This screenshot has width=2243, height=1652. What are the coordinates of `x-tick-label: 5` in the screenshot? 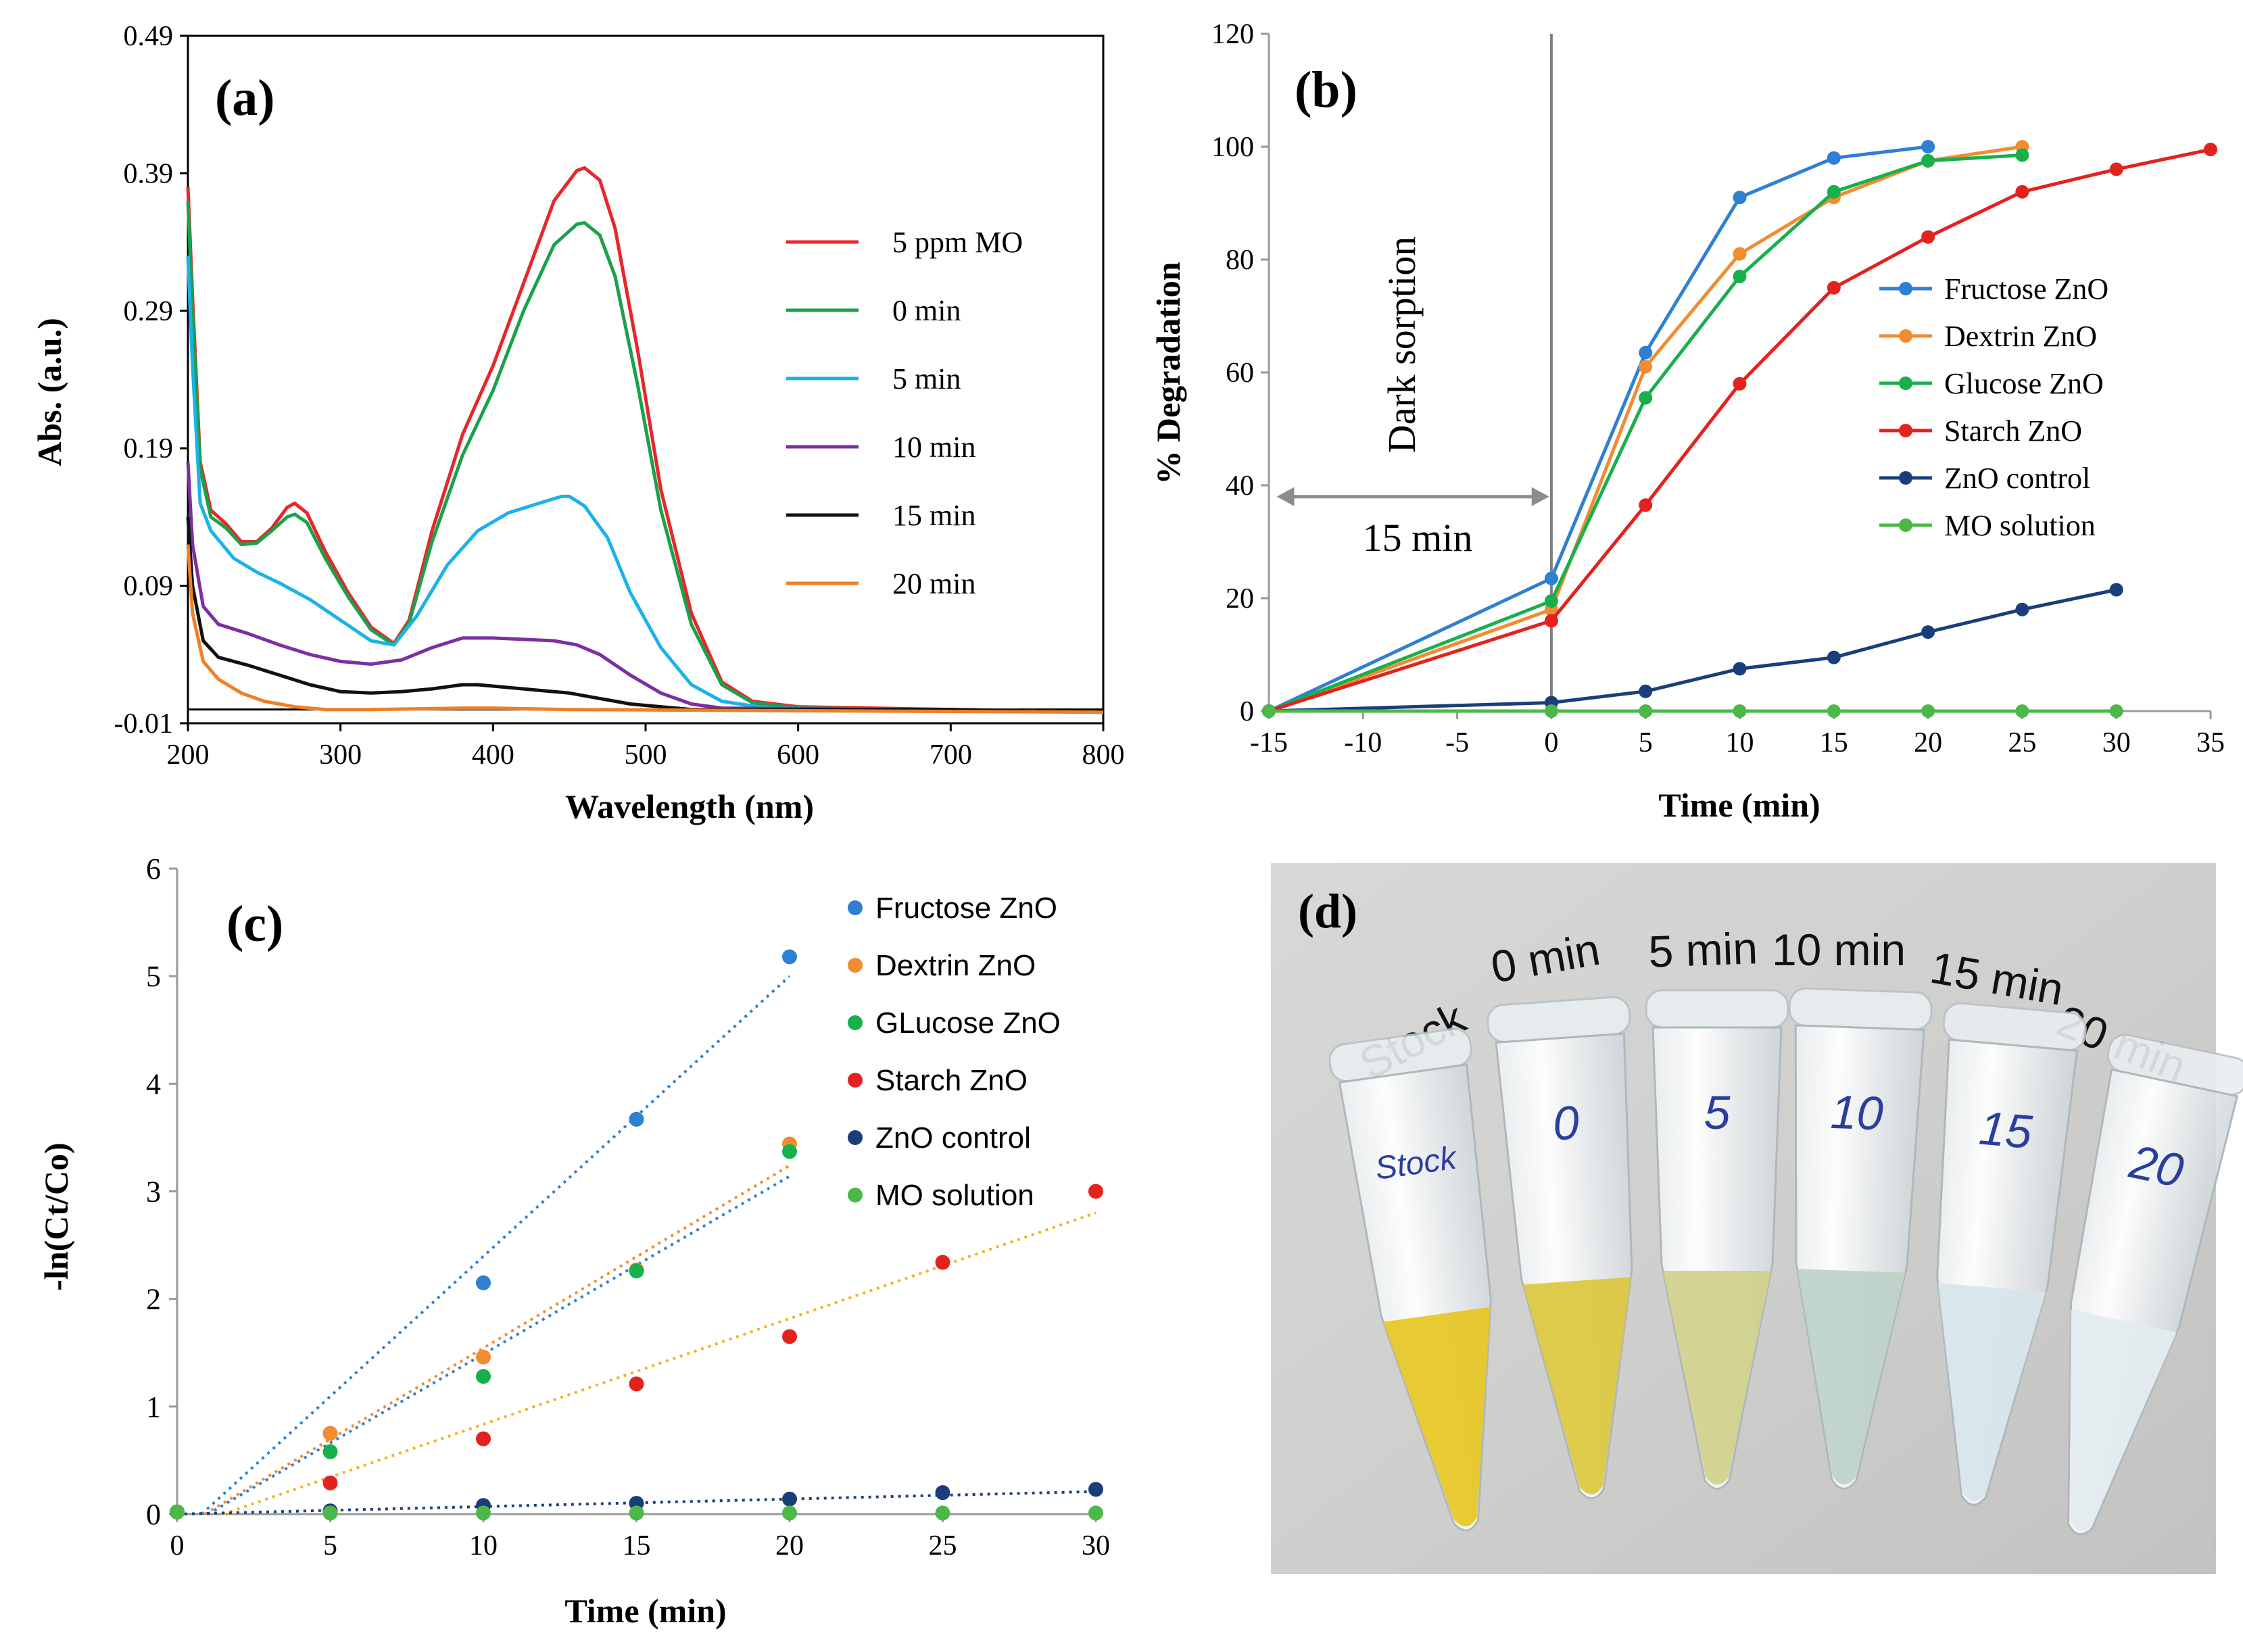 It's located at (330, 1545).